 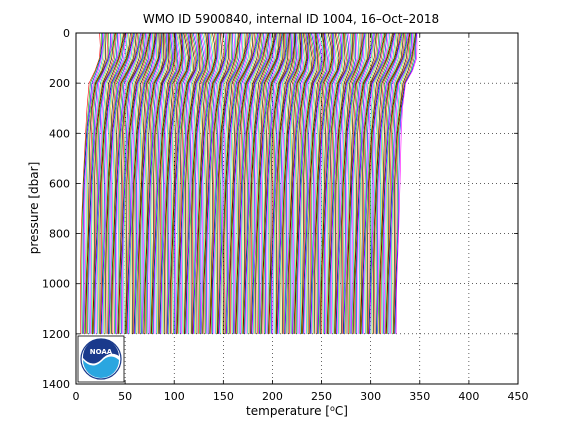 I want to click on y-tick-label: 1200, so click(x=56, y=334).